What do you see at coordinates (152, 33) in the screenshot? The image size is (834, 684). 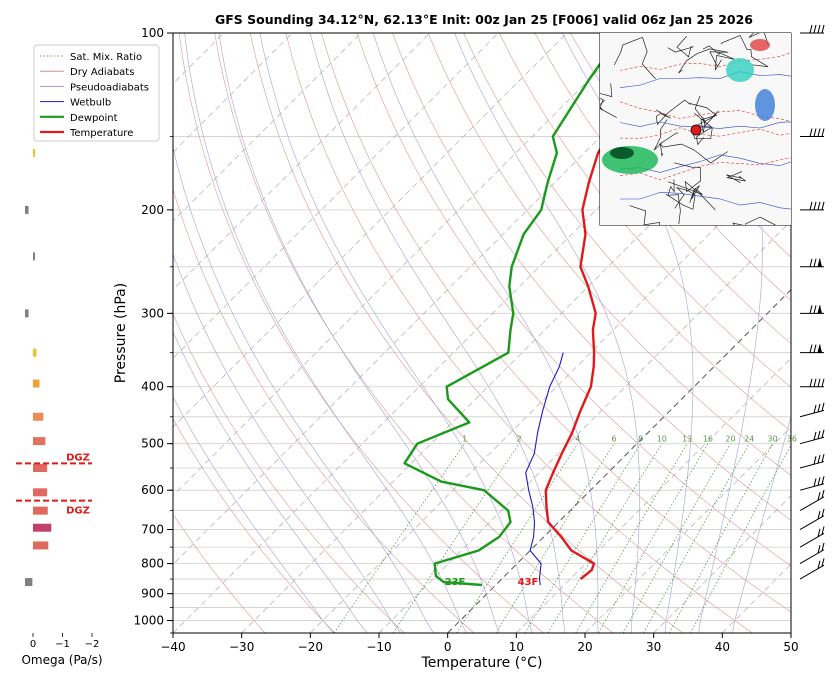 I see `y-tick-label: 100` at bounding box center [152, 33].